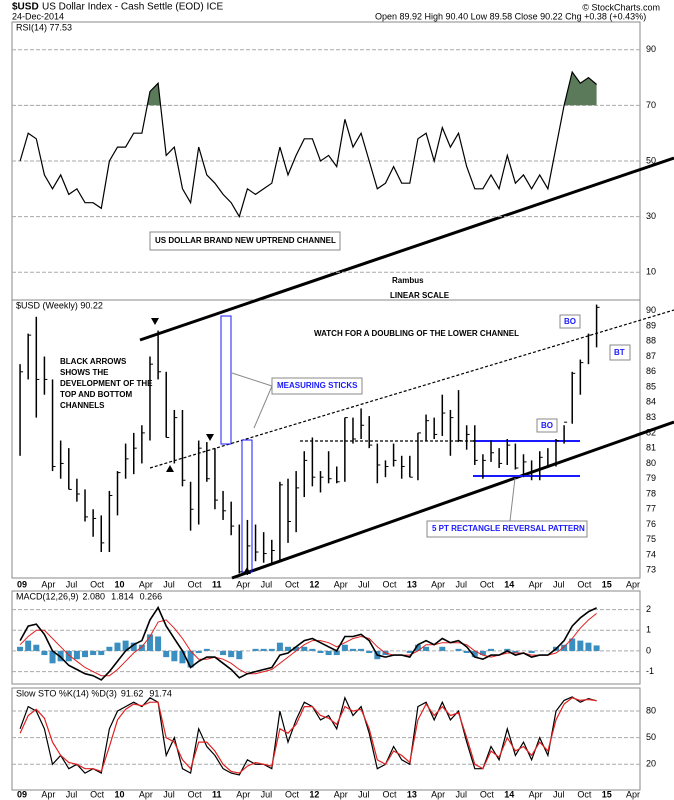 This screenshot has height=800, width=674. I want to click on y-tick-label: 30, so click(651, 216).